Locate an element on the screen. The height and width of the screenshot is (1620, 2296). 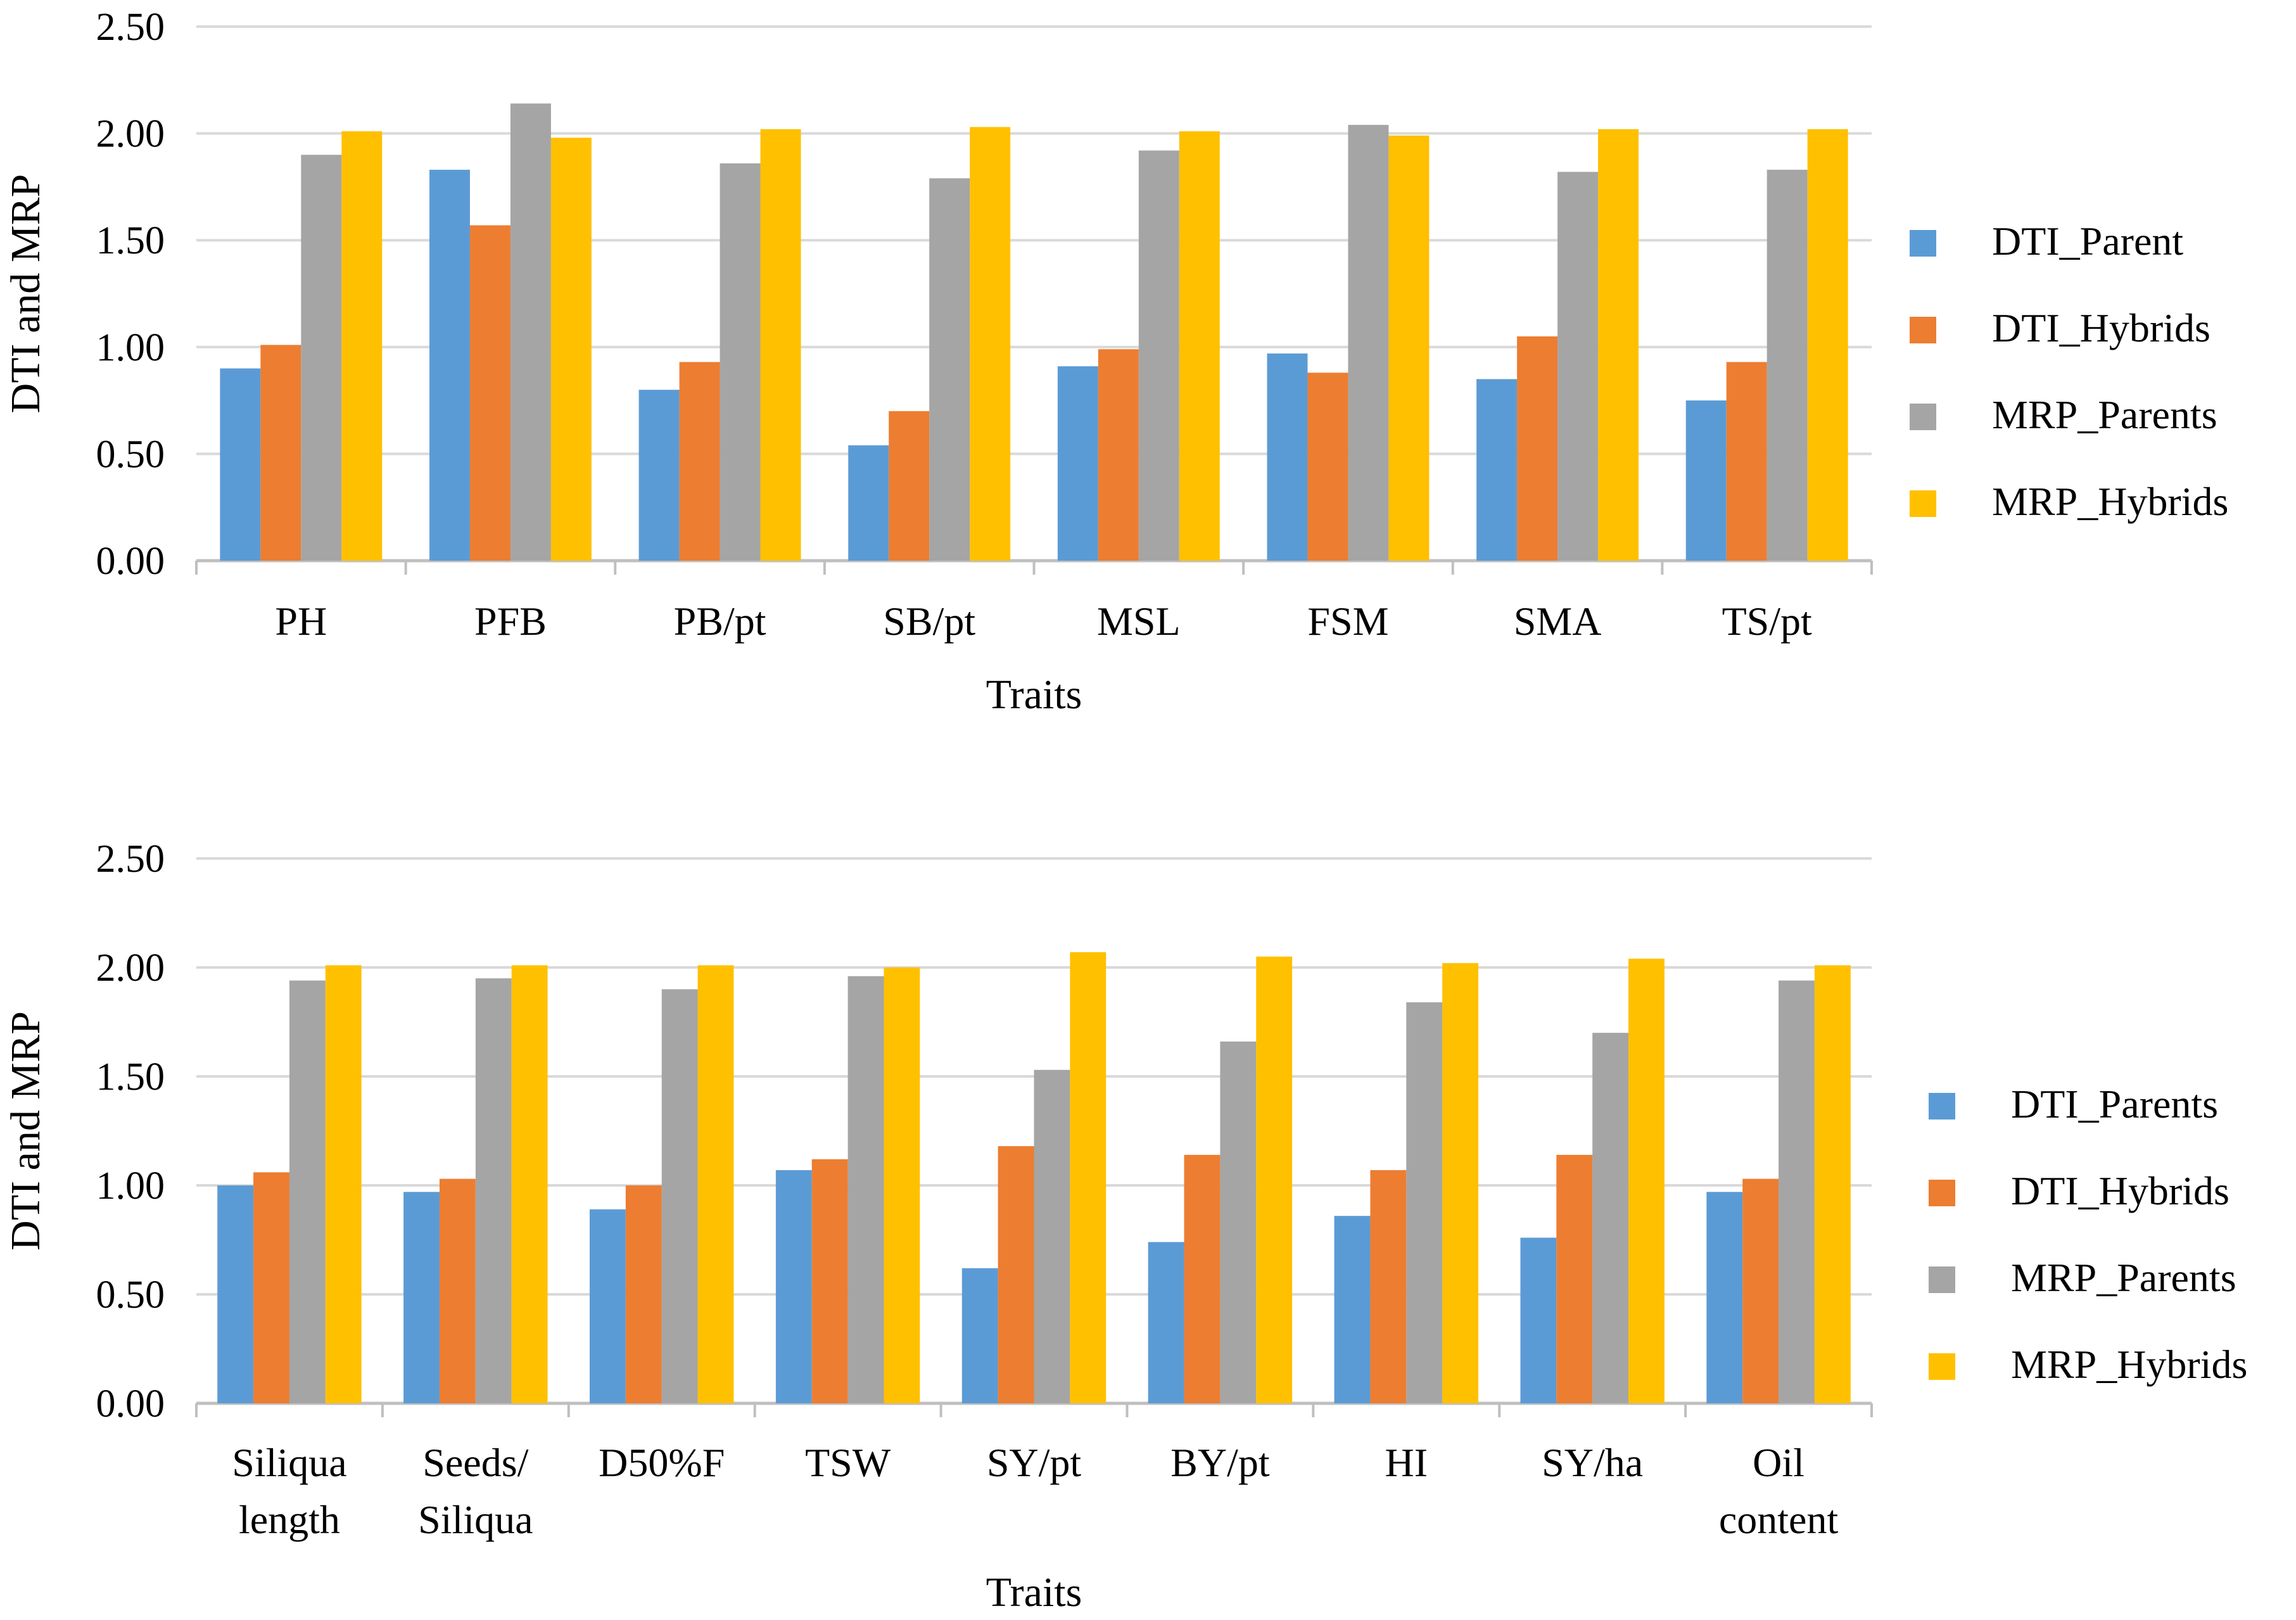
x-category-label: content is located at coordinates (1779, 1519).